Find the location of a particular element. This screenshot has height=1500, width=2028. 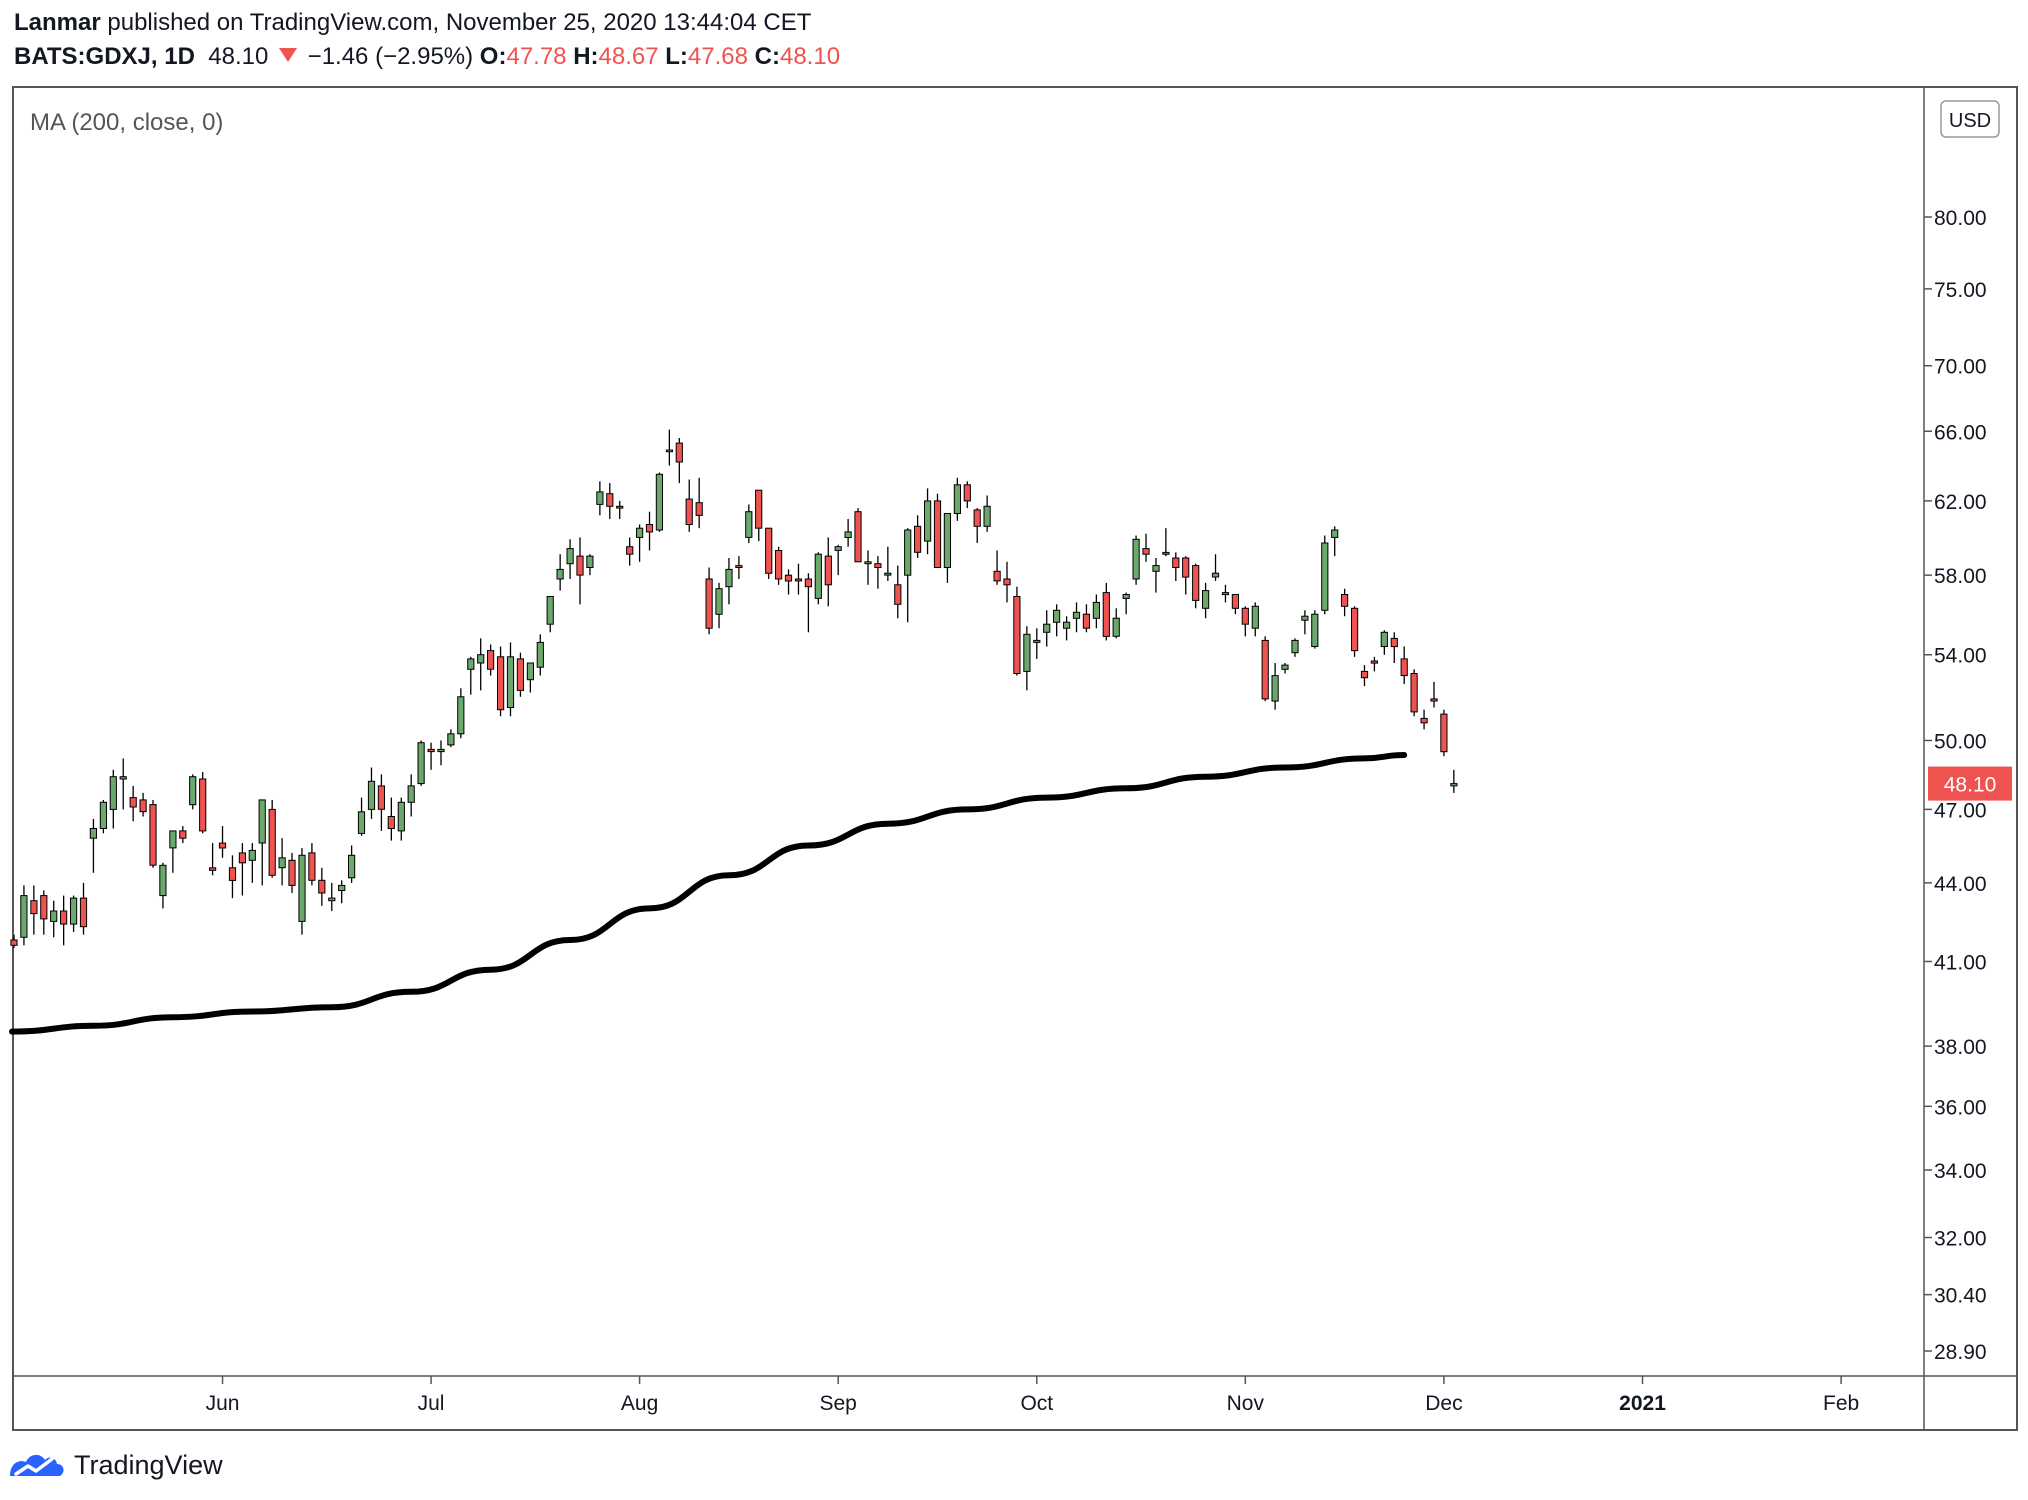

price-tick-label: 62.00 is located at coordinates (1960, 502).